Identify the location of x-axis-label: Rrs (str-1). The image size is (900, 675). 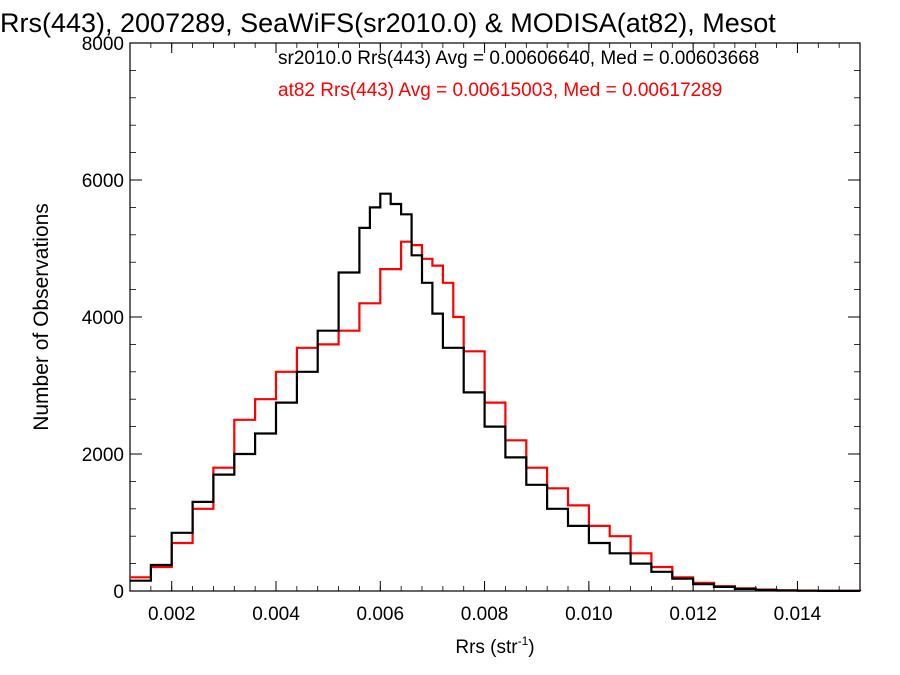
(494, 646).